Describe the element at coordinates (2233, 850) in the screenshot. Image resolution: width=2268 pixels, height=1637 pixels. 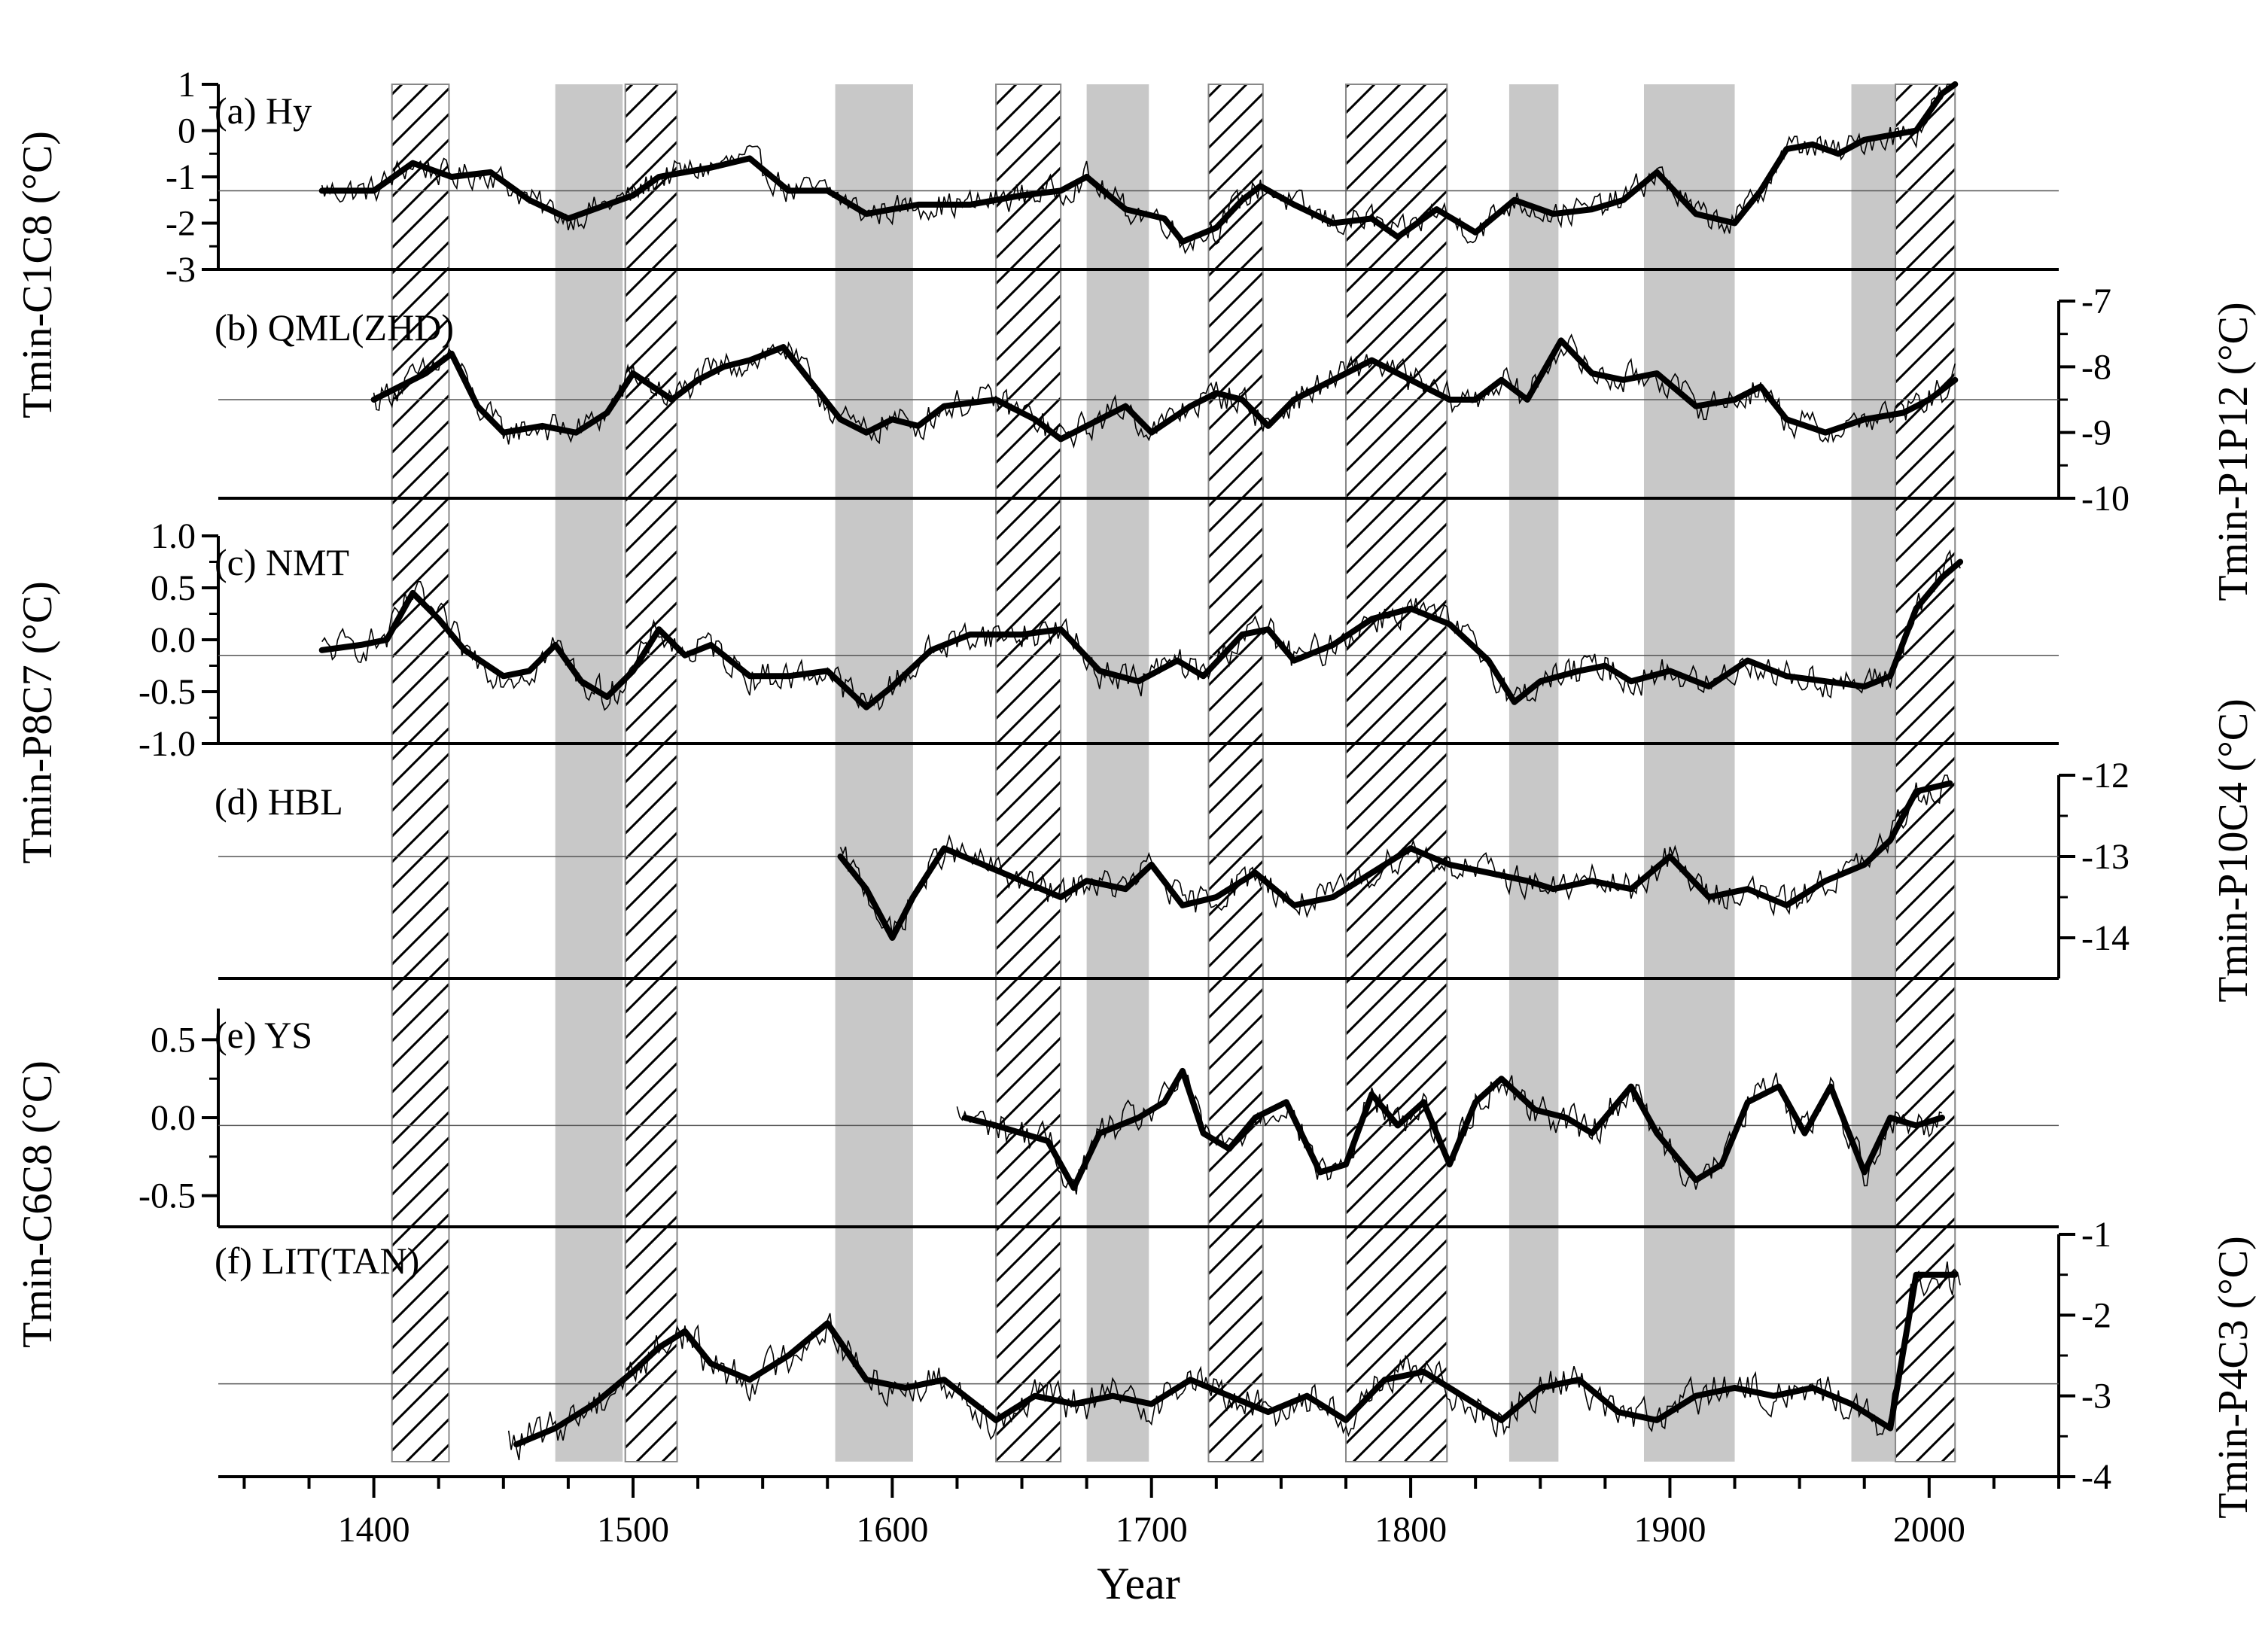
I see `panel-d-ylabel: Tmin-P10C4 (°C)` at that location.